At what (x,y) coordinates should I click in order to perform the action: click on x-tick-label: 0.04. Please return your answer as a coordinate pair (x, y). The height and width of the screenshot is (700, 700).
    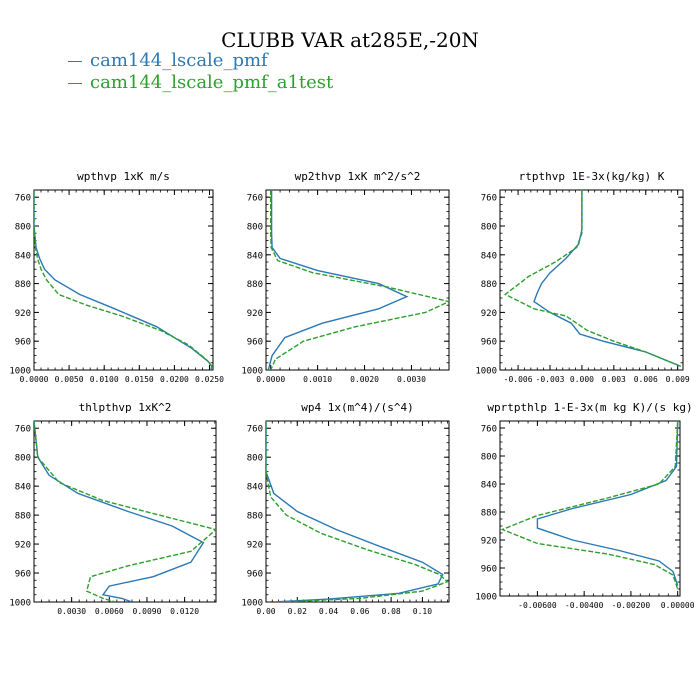
    Looking at the image, I should click on (328, 611).